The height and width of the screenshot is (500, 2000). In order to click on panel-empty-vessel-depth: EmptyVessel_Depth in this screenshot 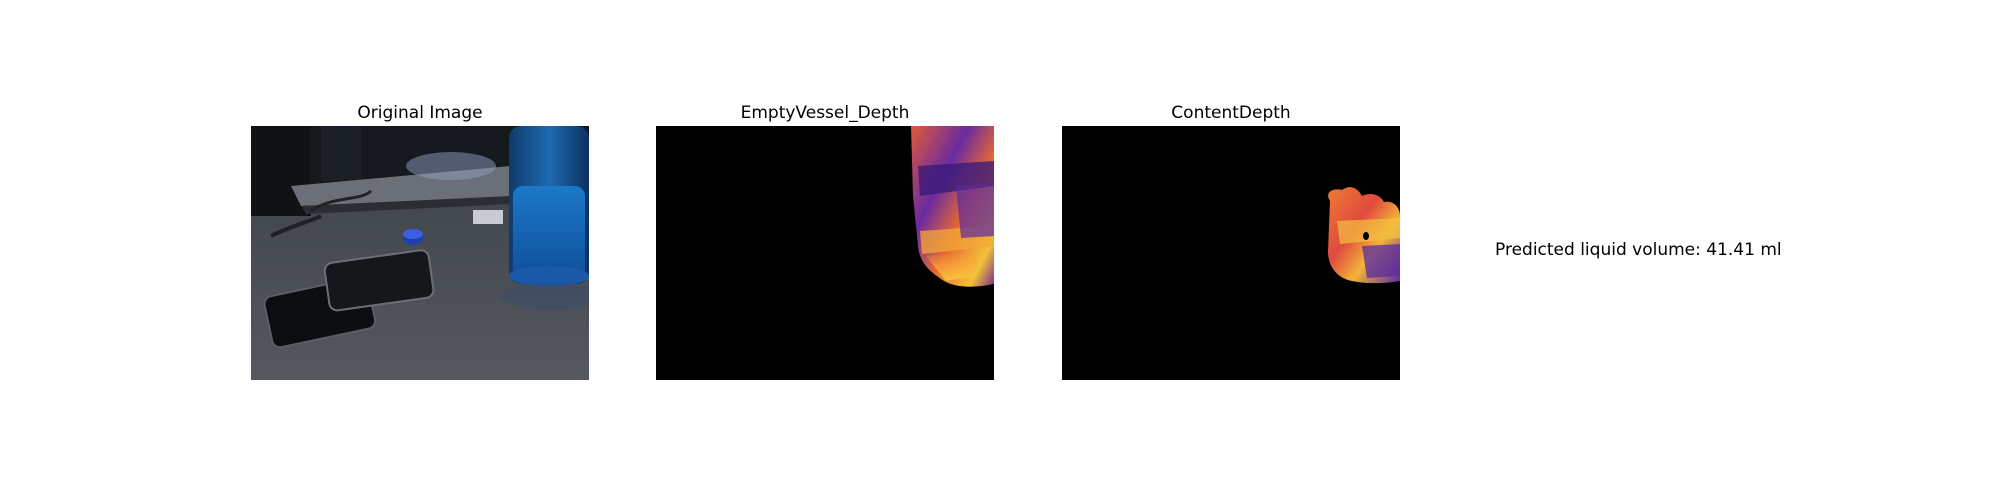, I will do `click(825, 240)`.